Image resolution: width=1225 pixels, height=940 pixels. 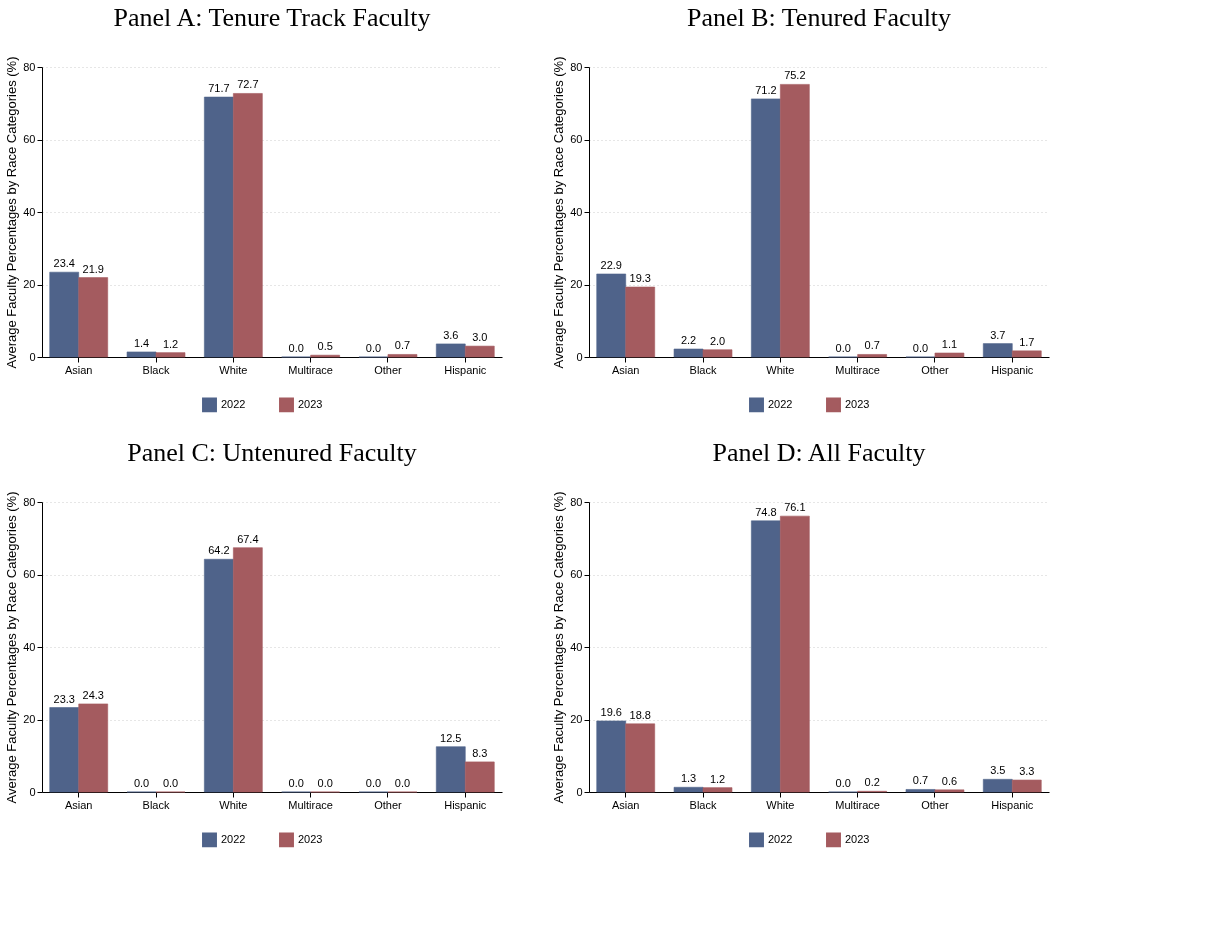 I want to click on data-label: 12.5, so click(x=451, y=737).